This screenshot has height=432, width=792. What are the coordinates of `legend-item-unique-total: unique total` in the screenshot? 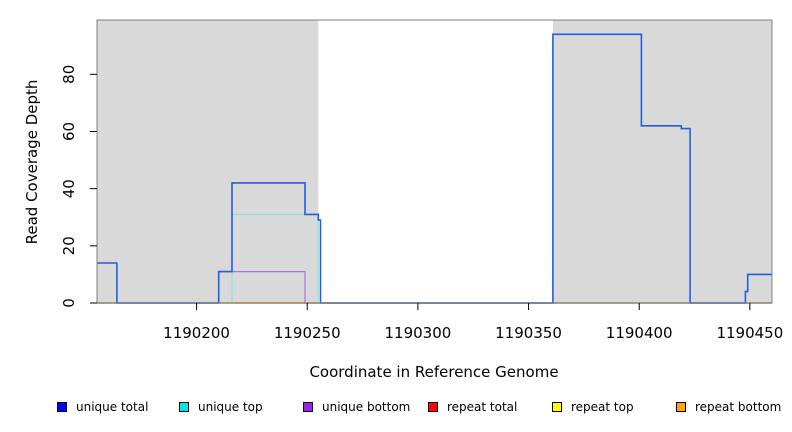 It's located at (102, 407).